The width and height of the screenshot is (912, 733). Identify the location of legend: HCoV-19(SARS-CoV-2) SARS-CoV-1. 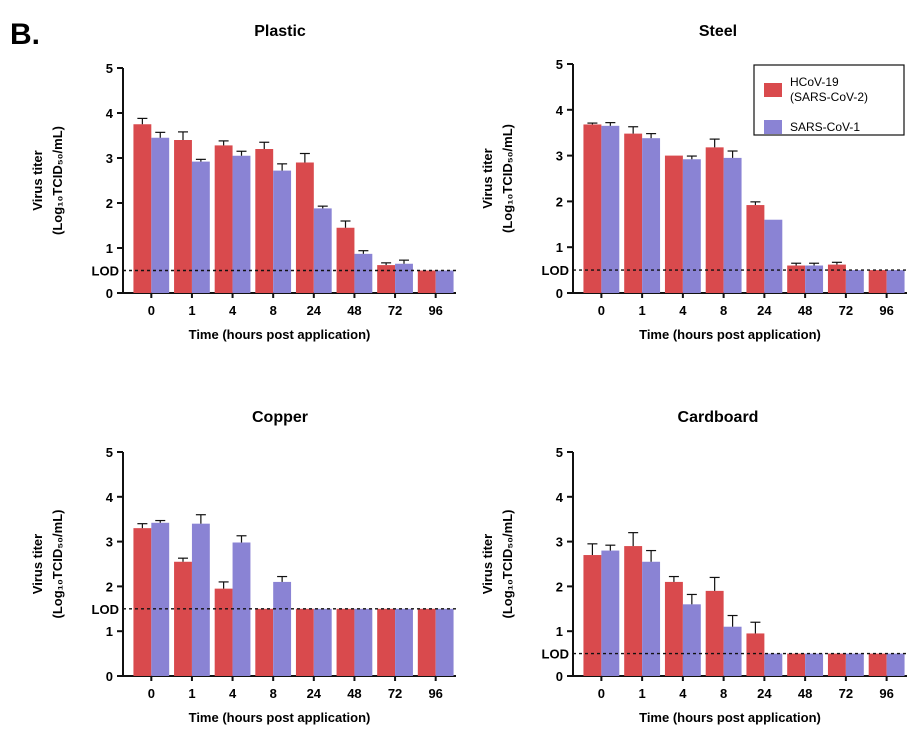
(829, 100).